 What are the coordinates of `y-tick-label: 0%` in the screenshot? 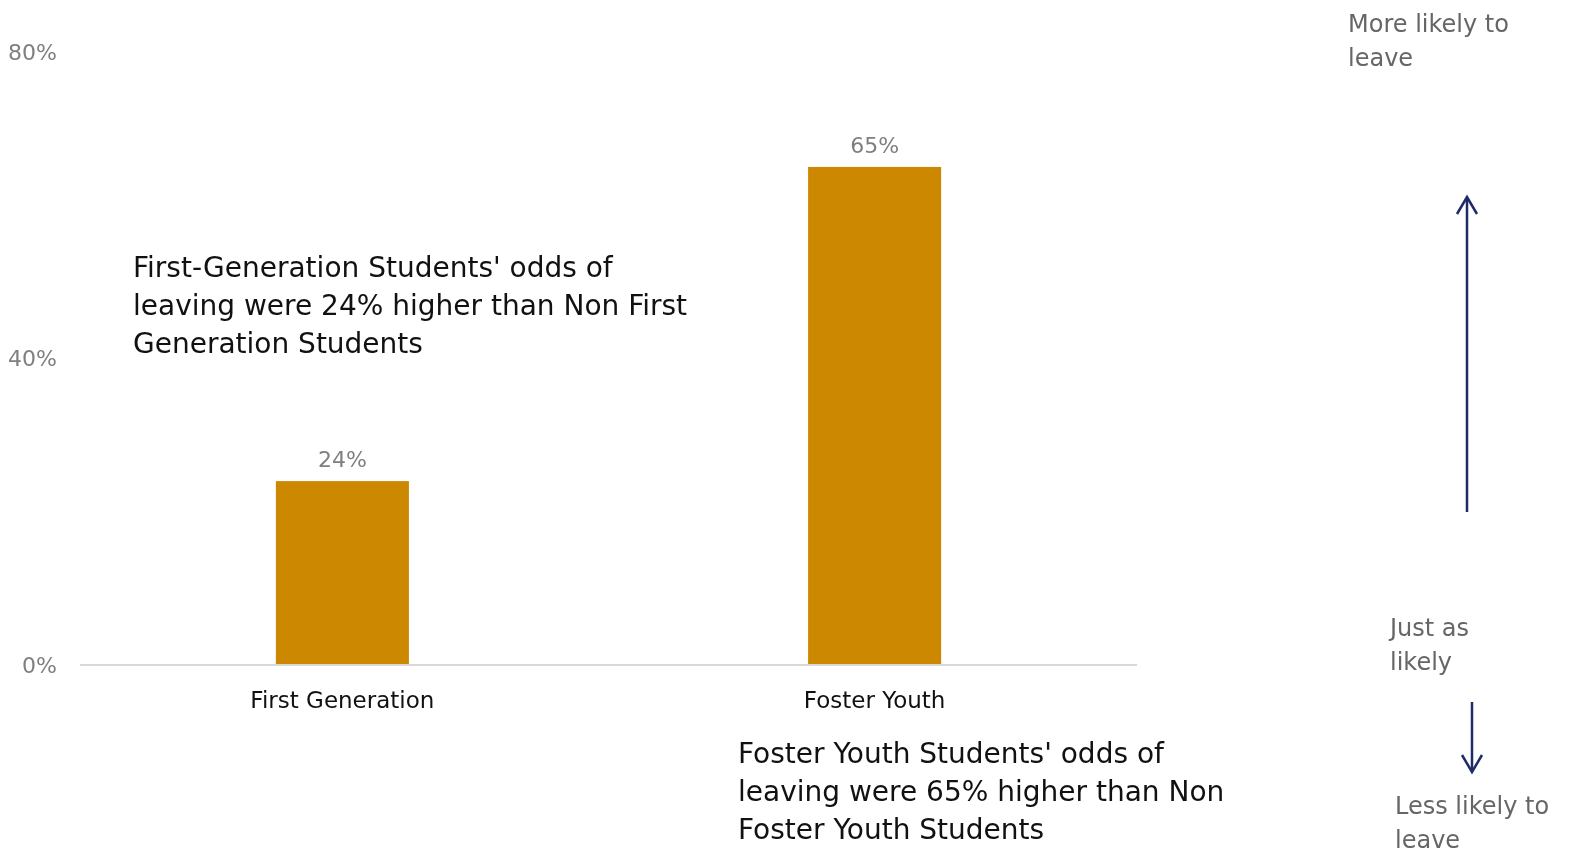 It's located at (39, 665).